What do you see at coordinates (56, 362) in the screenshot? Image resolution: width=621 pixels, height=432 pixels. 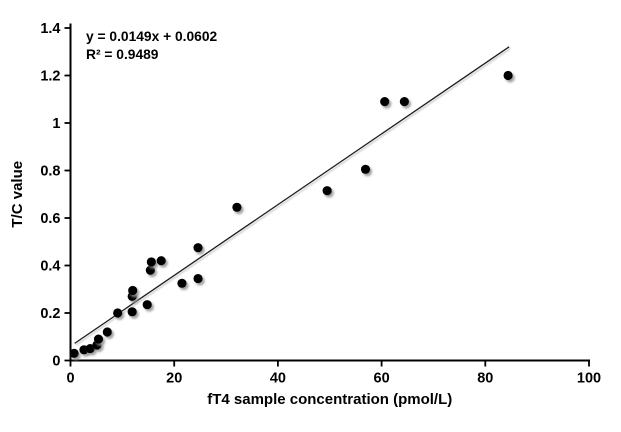 I see `y-tick-label: 0` at bounding box center [56, 362].